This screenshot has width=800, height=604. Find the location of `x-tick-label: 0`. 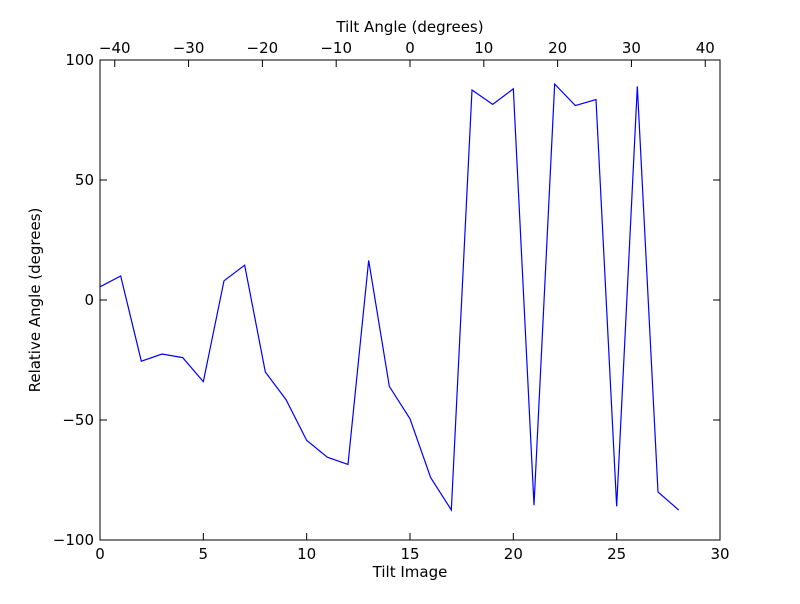

x-tick-label: 0 is located at coordinates (100, 554).